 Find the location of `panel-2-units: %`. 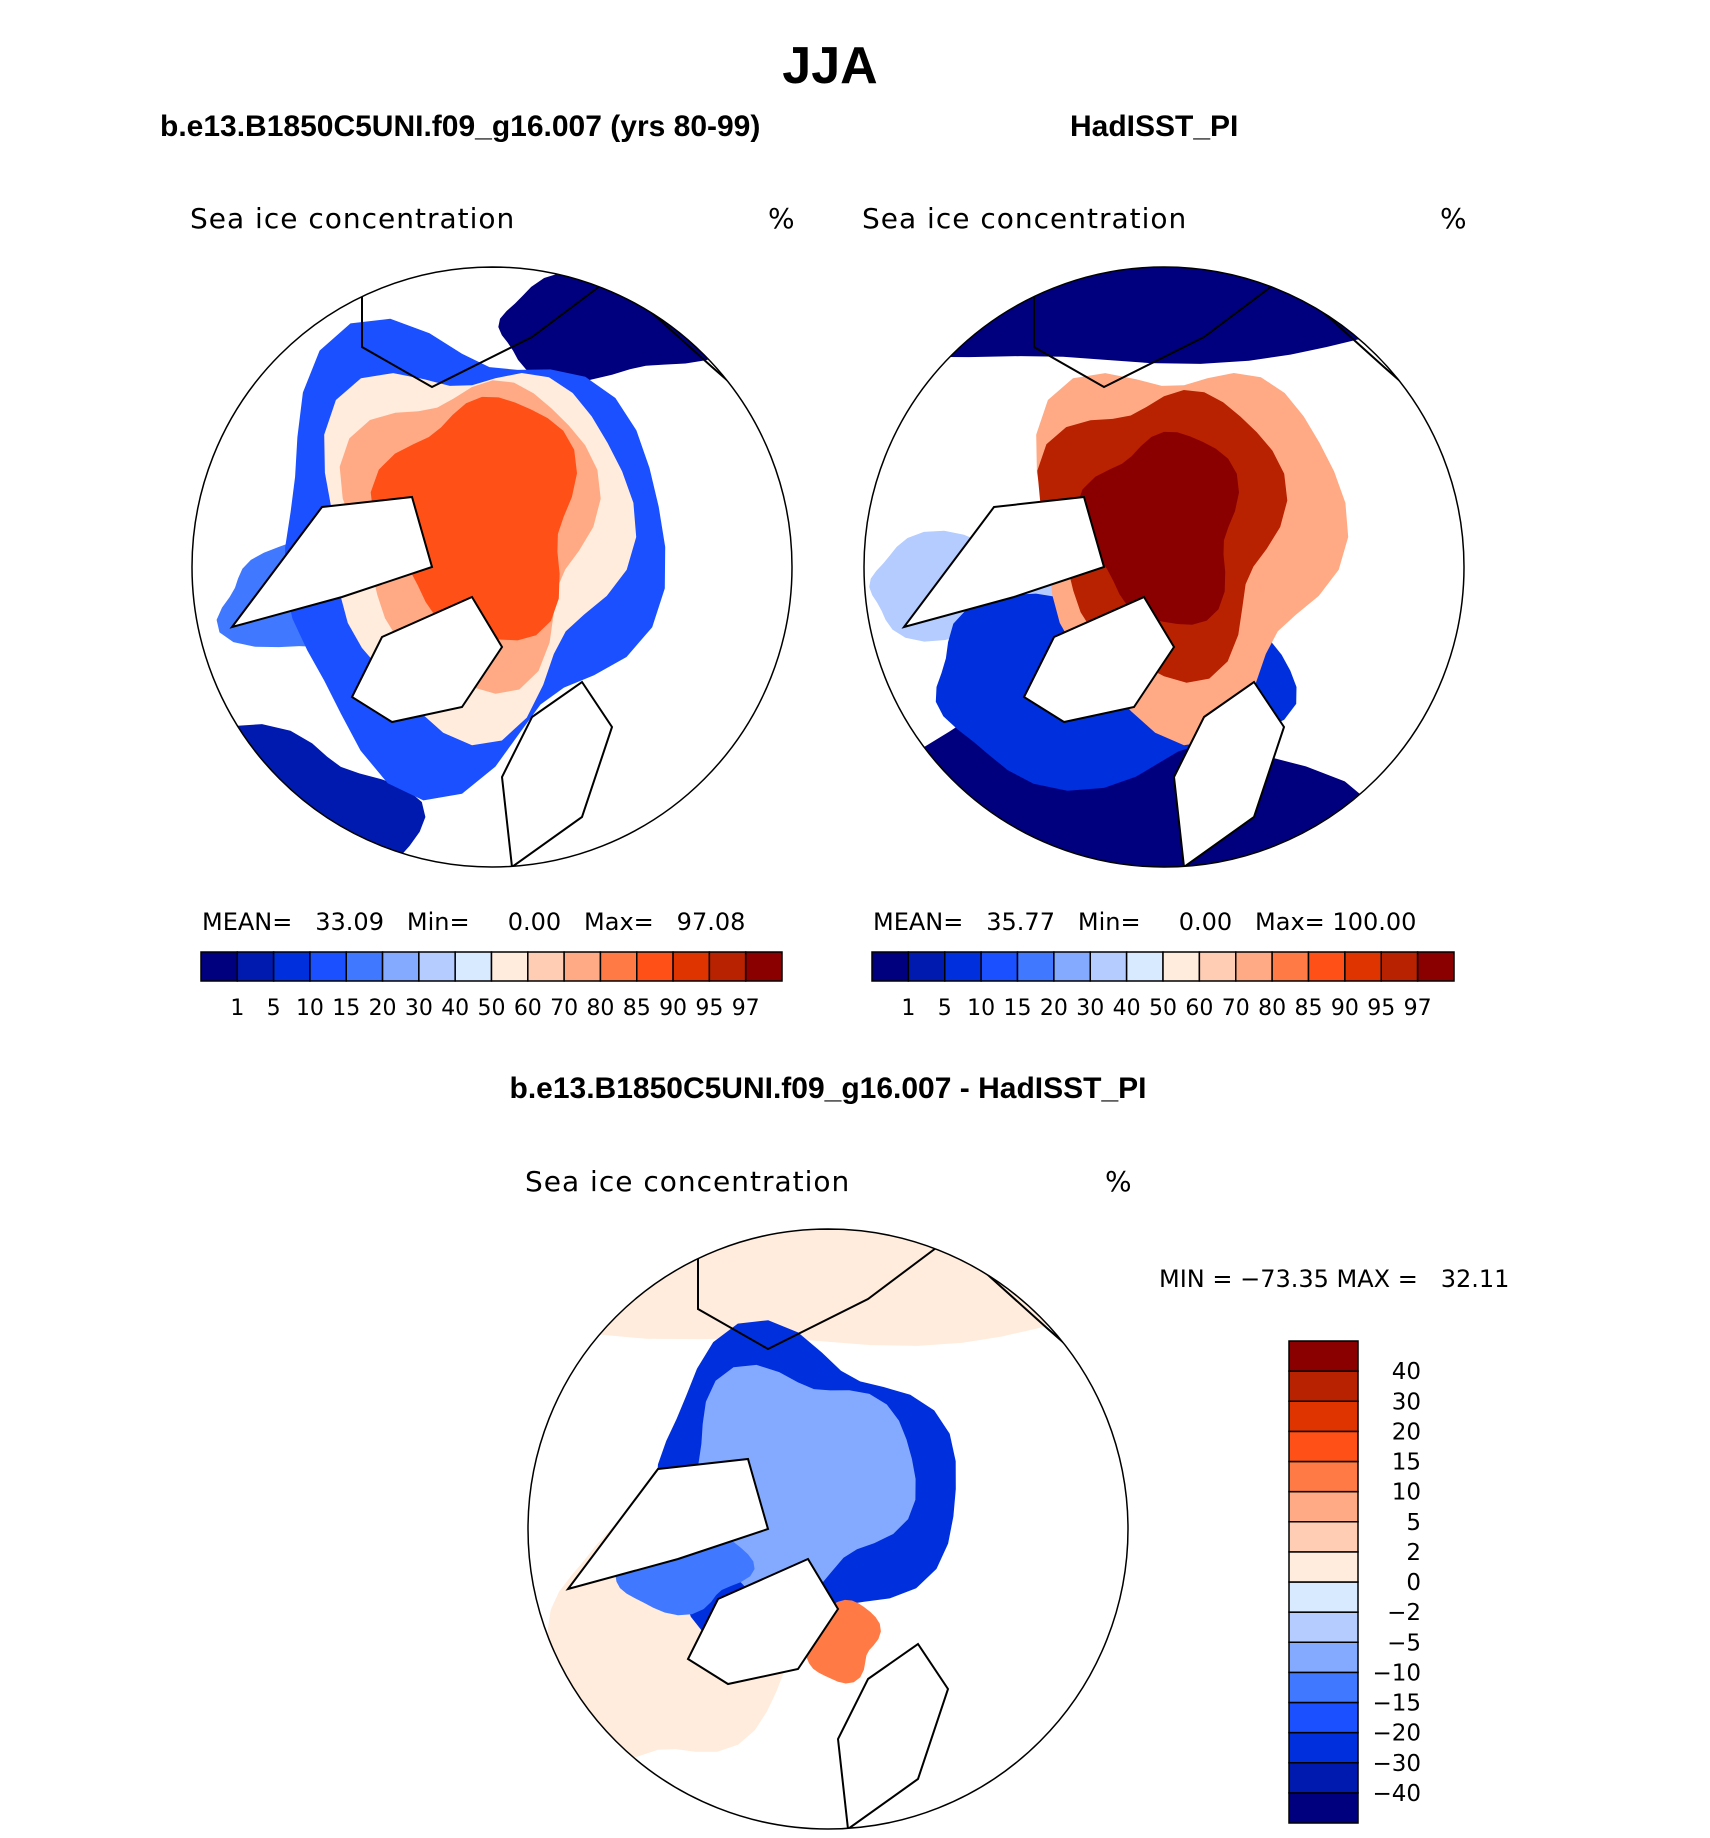

panel-2-units: % is located at coordinates (1454, 218).